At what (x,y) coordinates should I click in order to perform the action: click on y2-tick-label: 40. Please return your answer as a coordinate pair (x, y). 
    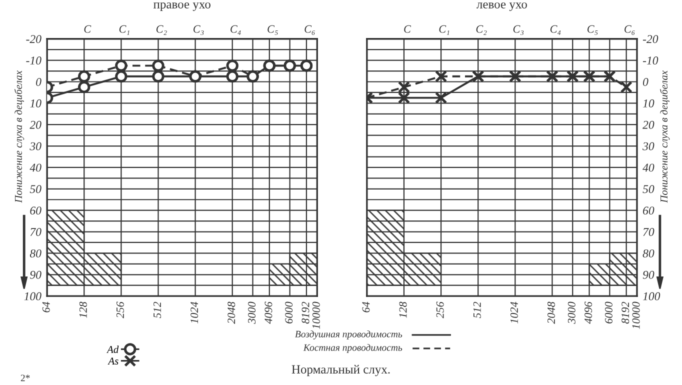
    Looking at the image, I should click on (648, 168).